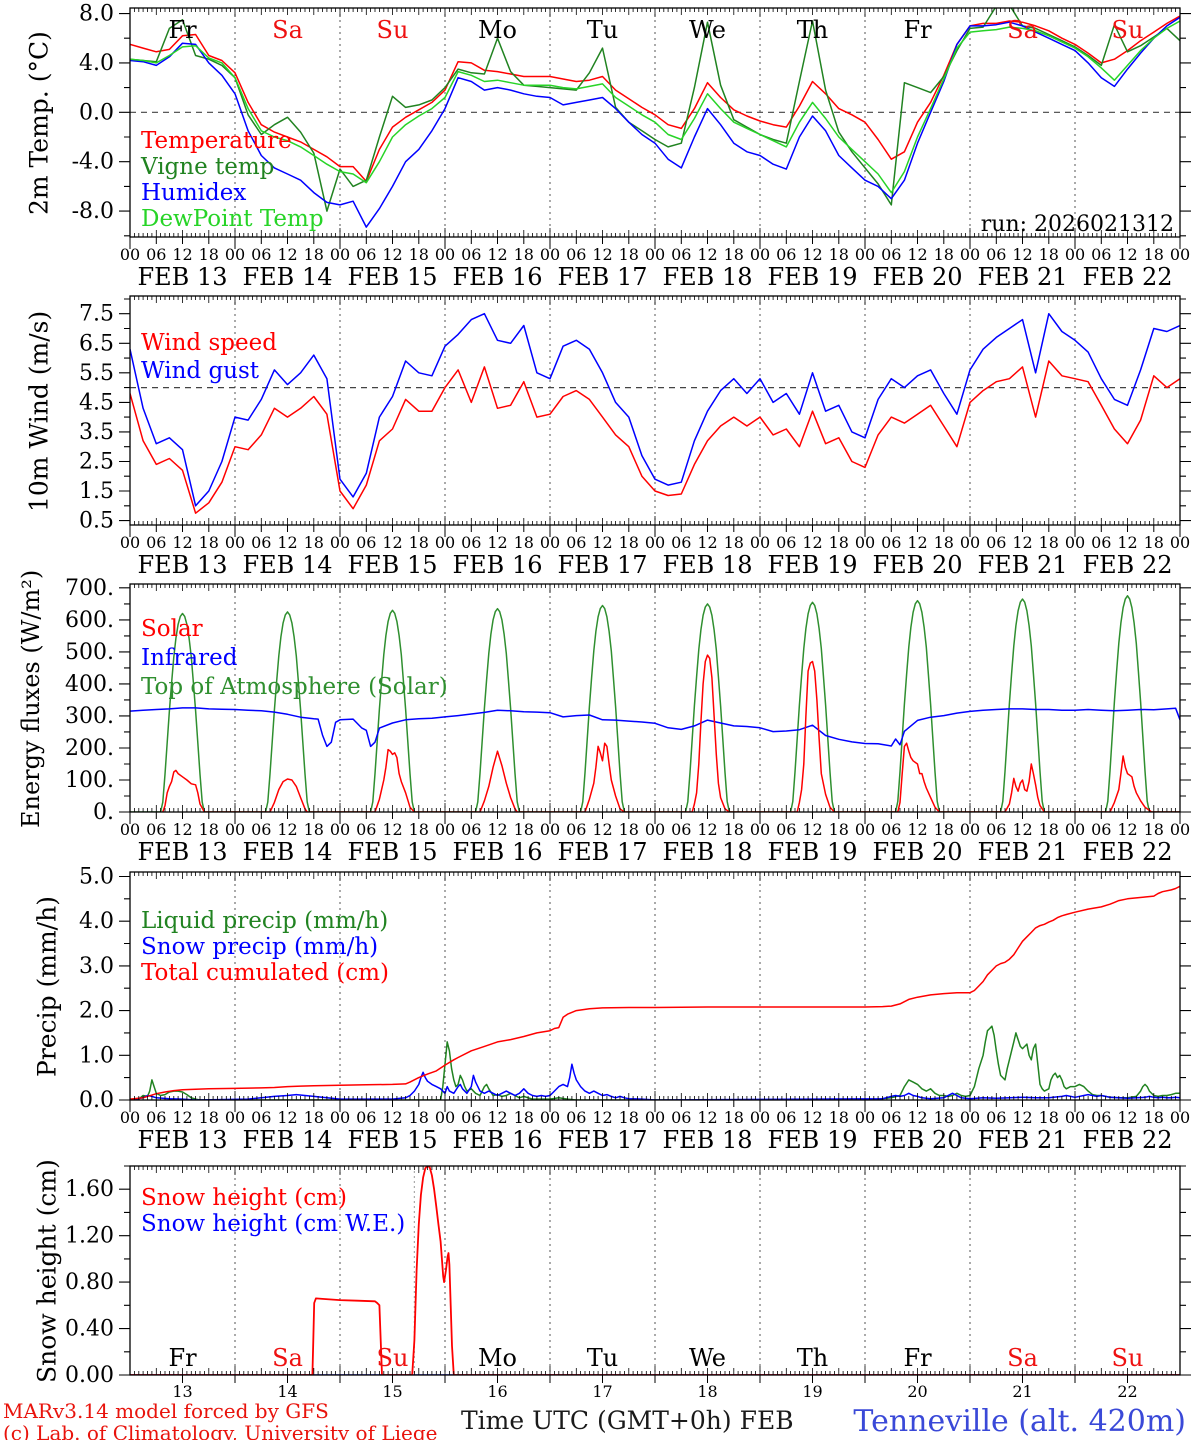 This screenshot has width=1194, height=1440. Describe the element at coordinates (393, 1140) in the screenshot. I see `date-label: FEB 15` at that location.